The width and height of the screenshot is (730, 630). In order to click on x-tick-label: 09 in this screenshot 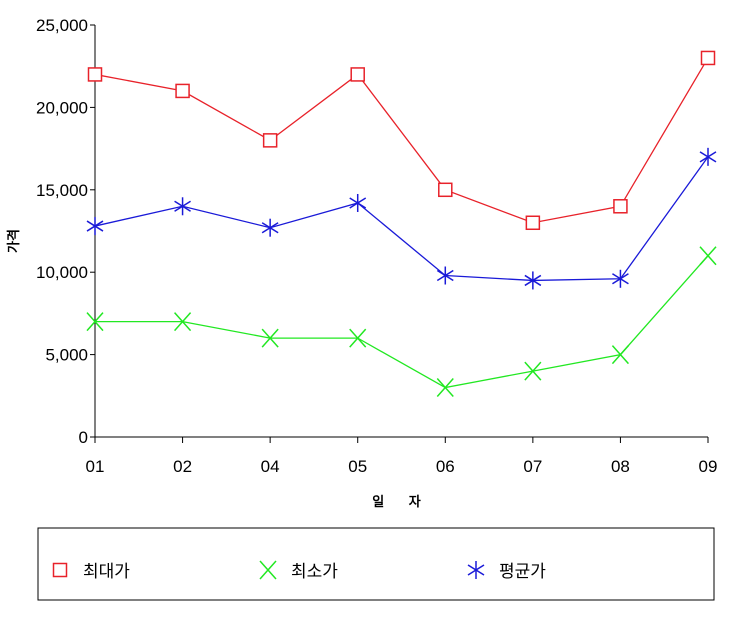, I will do `click(708, 466)`.